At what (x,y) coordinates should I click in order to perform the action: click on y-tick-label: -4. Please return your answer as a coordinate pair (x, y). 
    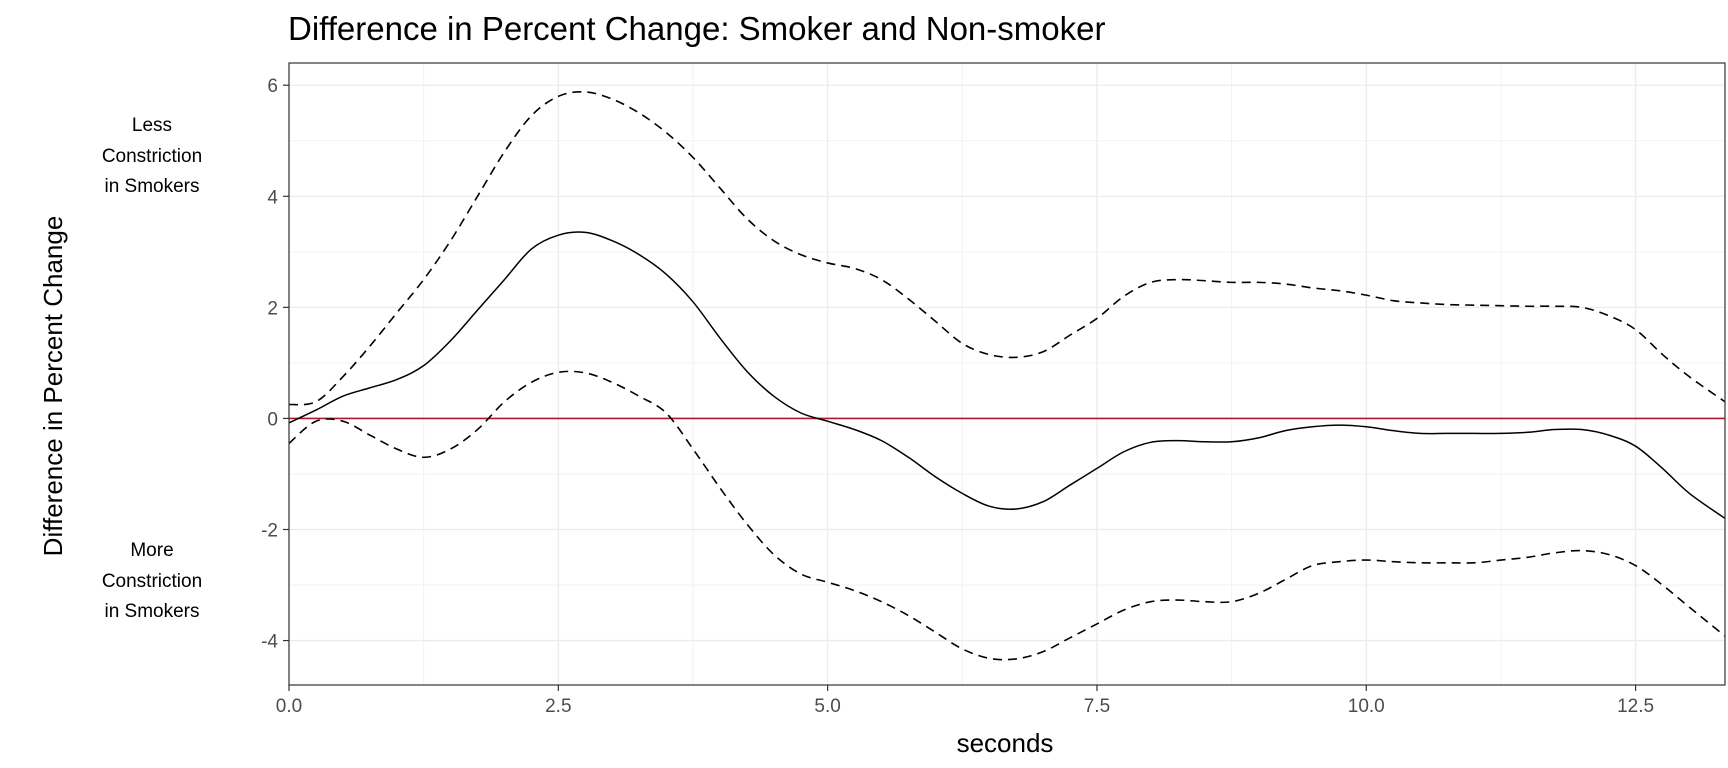
    Looking at the image, I should click on (269, 642).